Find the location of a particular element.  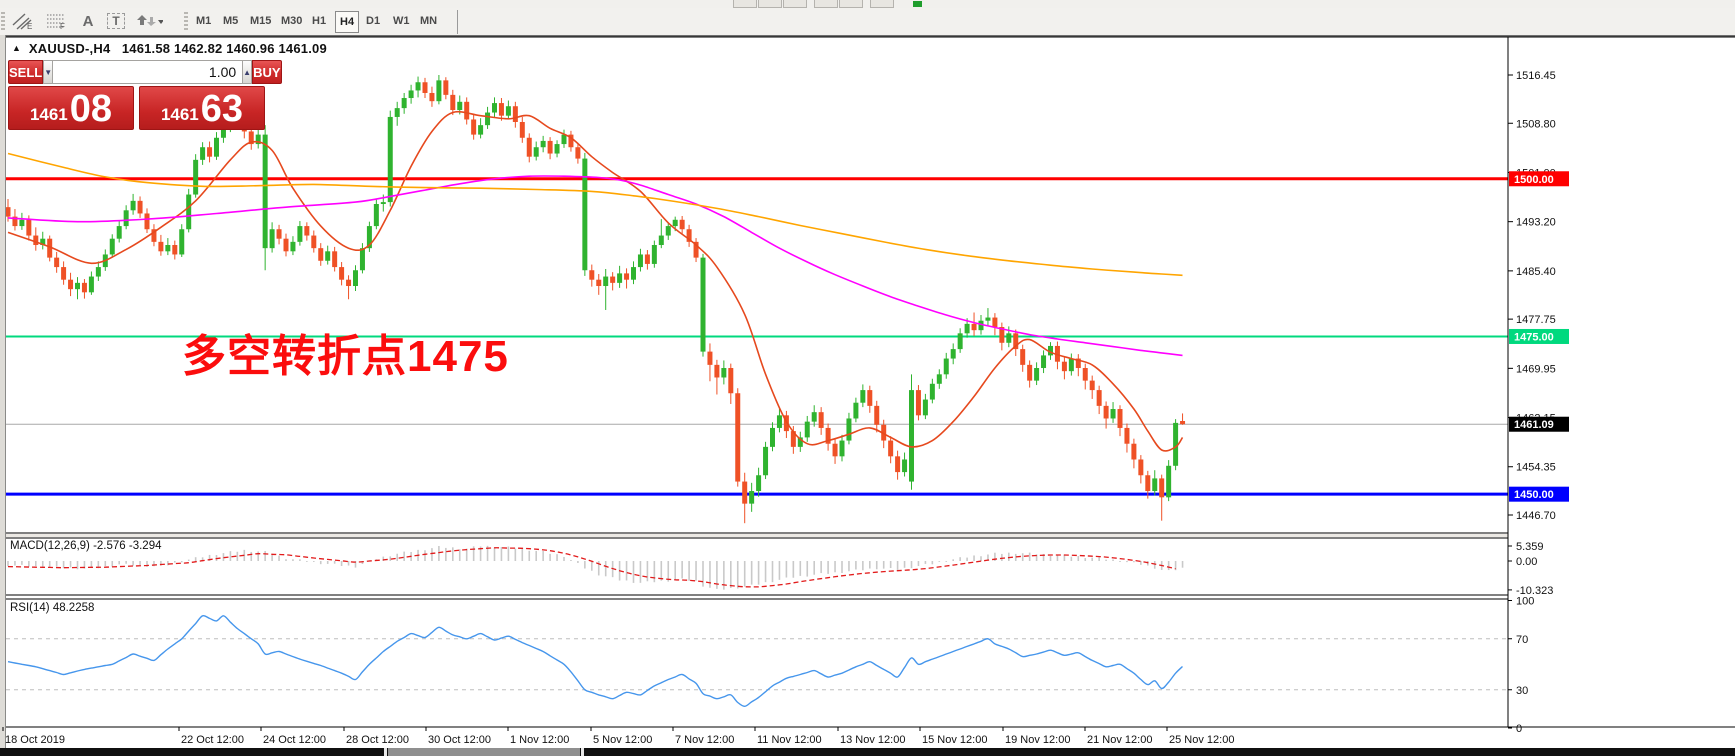

svg-text: 13 Nov 12:00 is located at coordinates (872, 740).